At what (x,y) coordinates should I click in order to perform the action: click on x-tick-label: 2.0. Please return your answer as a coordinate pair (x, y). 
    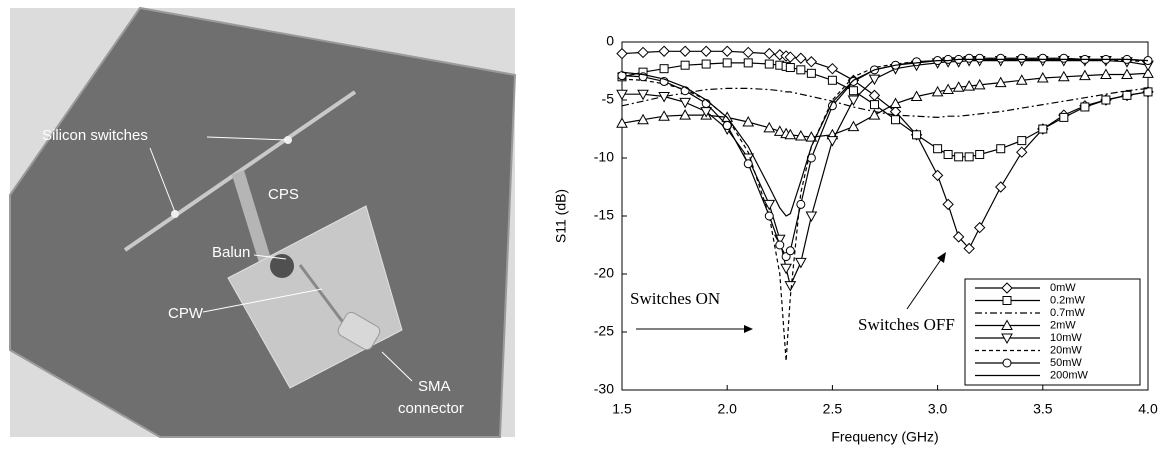
    Looking at the image, I should click on (727, 409).